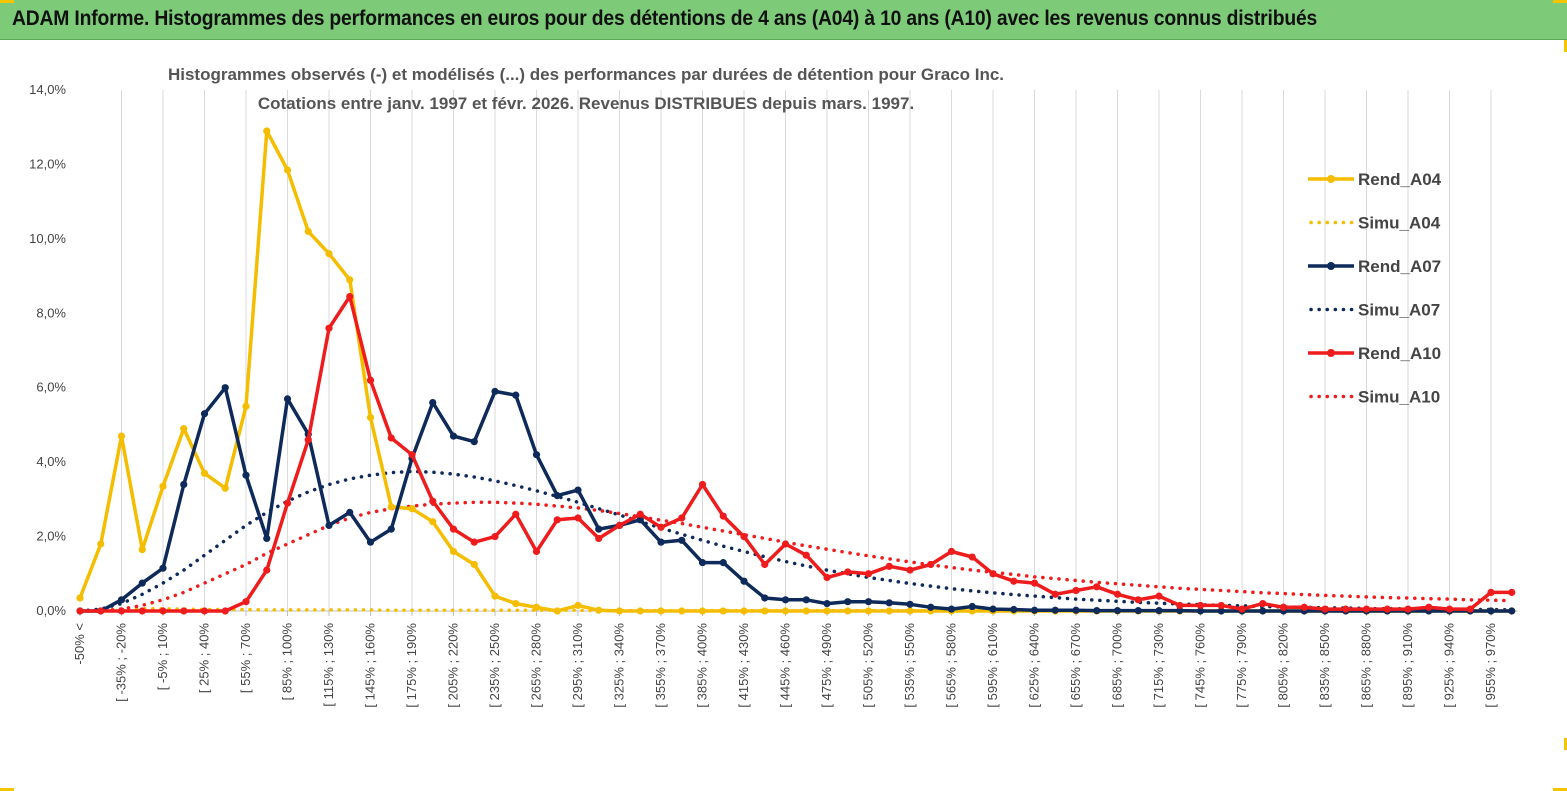  What do you see at coordinates (1374, 353) in the screenshot?
I see `legend-item: Rend_A10` at bounding box center [1374, 353].